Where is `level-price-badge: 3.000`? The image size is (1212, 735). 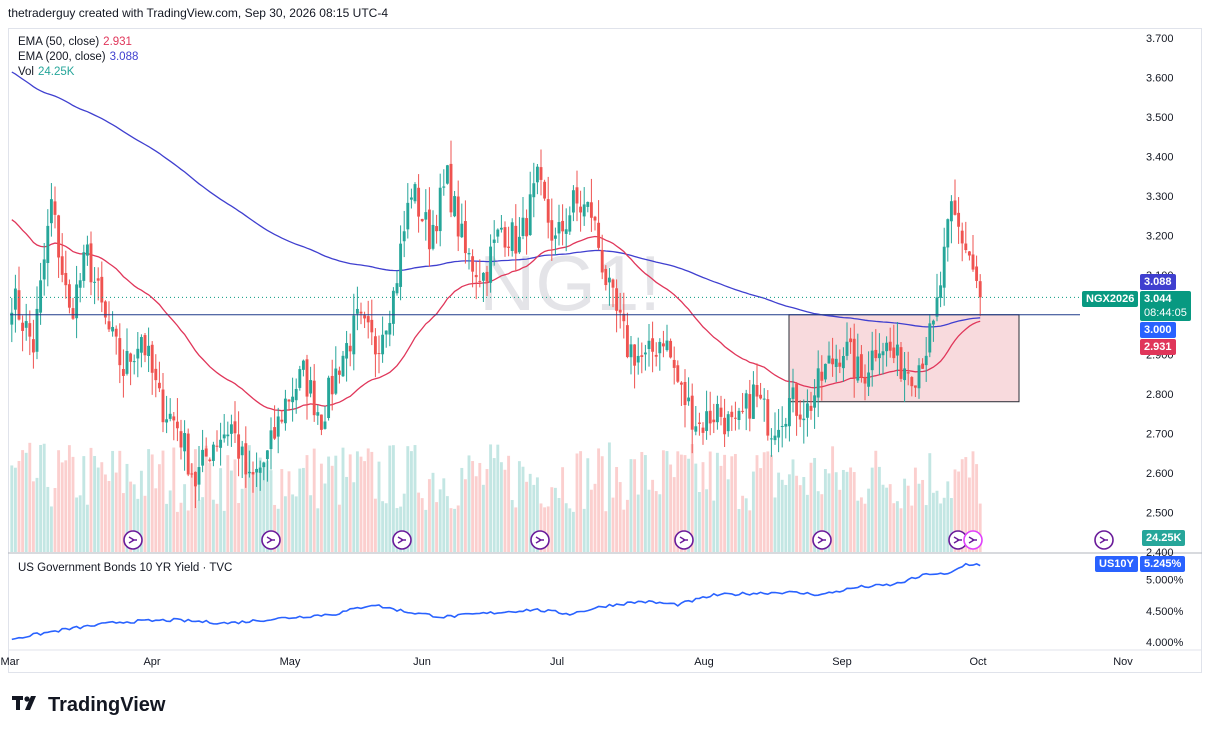 level-price-badge: 3.000 is located at coordinates (1158, 330).